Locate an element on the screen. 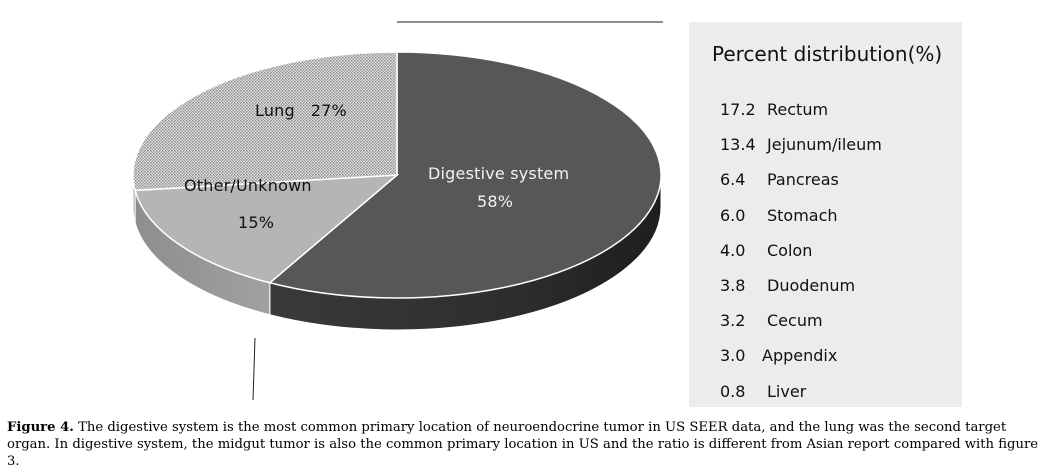  row-label: Stomach is located at coordinates (802, 215).